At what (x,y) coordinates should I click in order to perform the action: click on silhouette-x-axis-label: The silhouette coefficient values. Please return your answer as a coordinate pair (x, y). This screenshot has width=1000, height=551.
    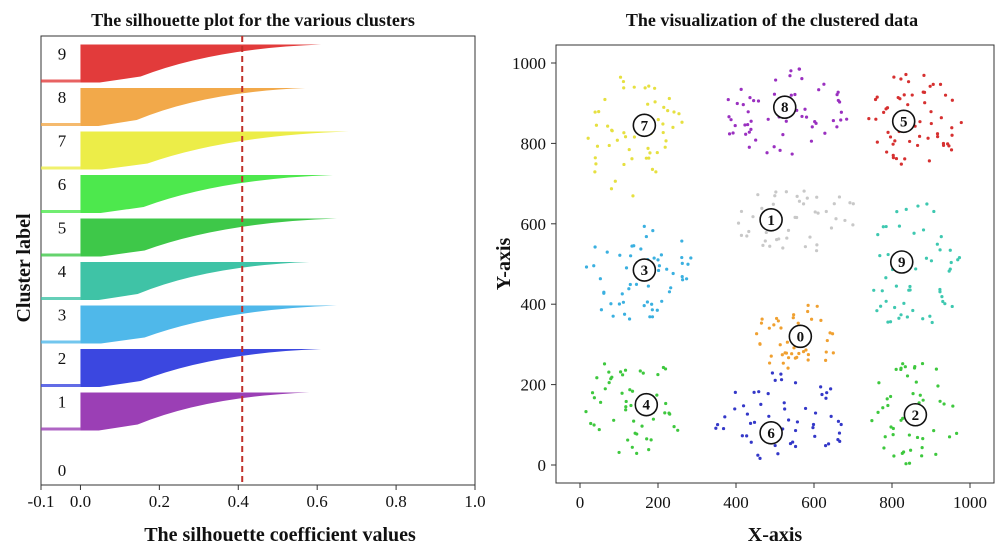
    Looking at the image, I should click on (280, 535).